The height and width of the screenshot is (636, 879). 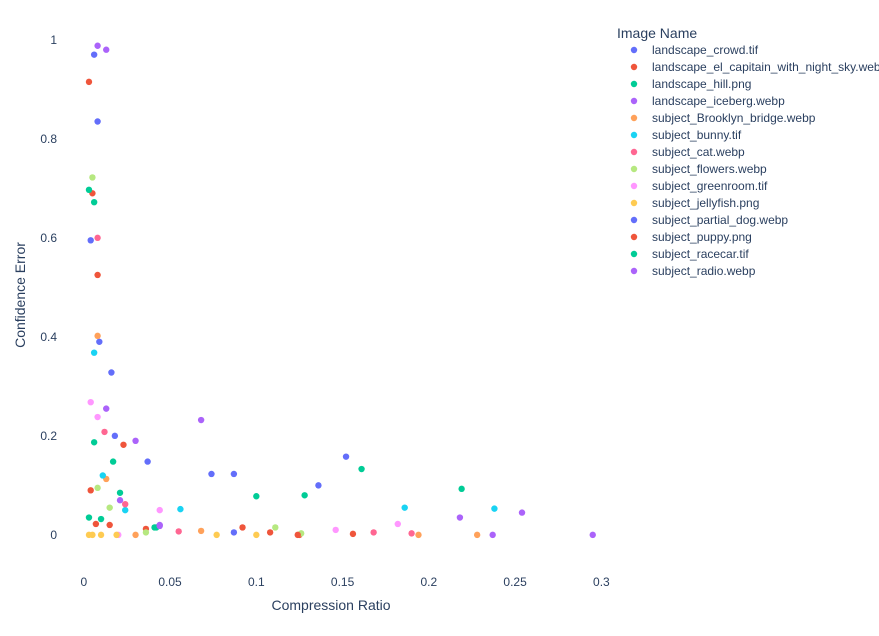 I want to click on legend-item: subject_radio.webp, so click(x=693, y=271).